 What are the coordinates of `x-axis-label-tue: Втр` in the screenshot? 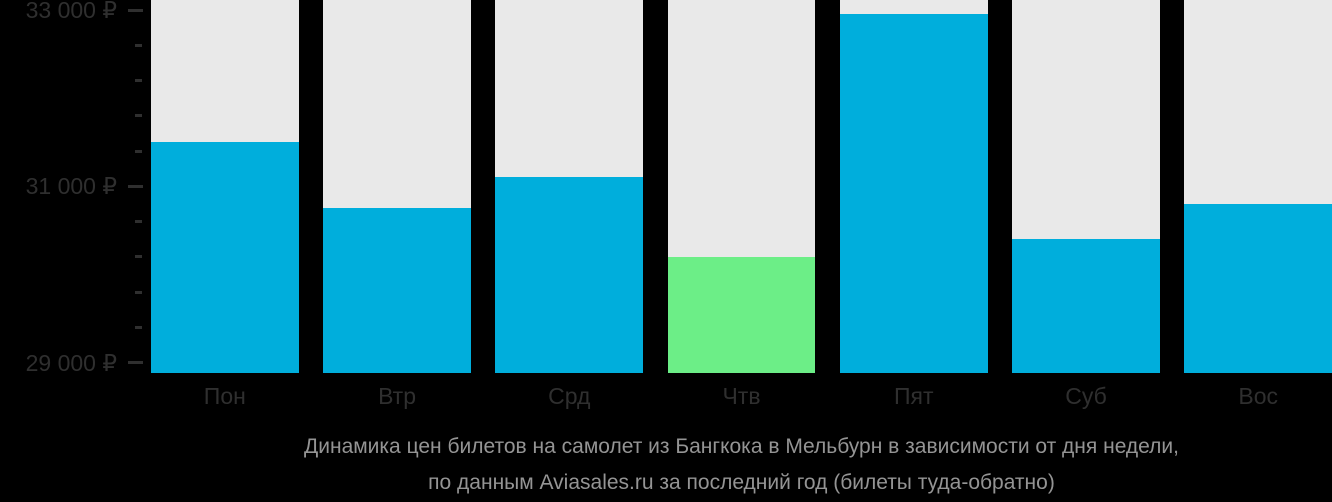 It's located at (397, 396).